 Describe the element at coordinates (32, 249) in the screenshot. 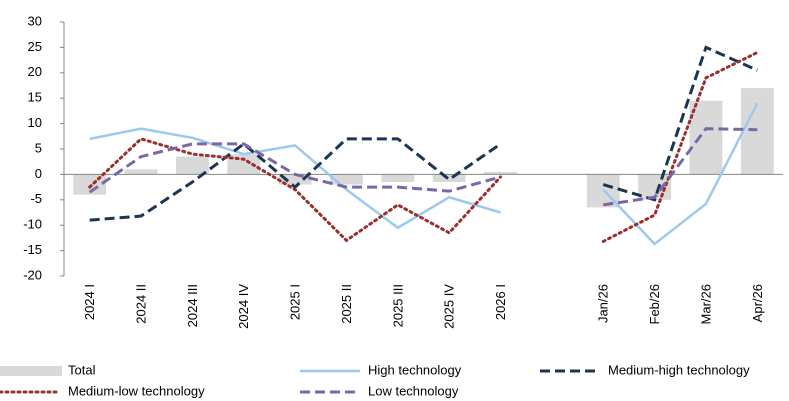

I see `y-tick-label: -15` at that location.